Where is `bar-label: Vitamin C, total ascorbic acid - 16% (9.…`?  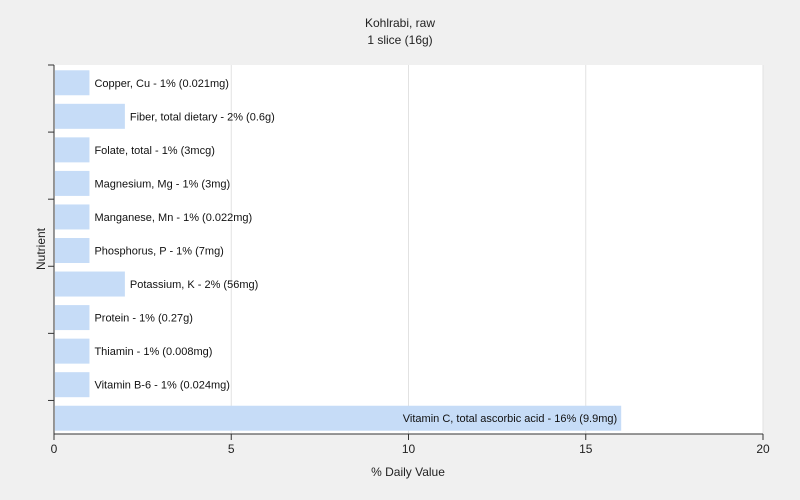
bar-label: Vitamin C, total ascorbic acid - 16% (9.… is located at coordinates (510, 419).